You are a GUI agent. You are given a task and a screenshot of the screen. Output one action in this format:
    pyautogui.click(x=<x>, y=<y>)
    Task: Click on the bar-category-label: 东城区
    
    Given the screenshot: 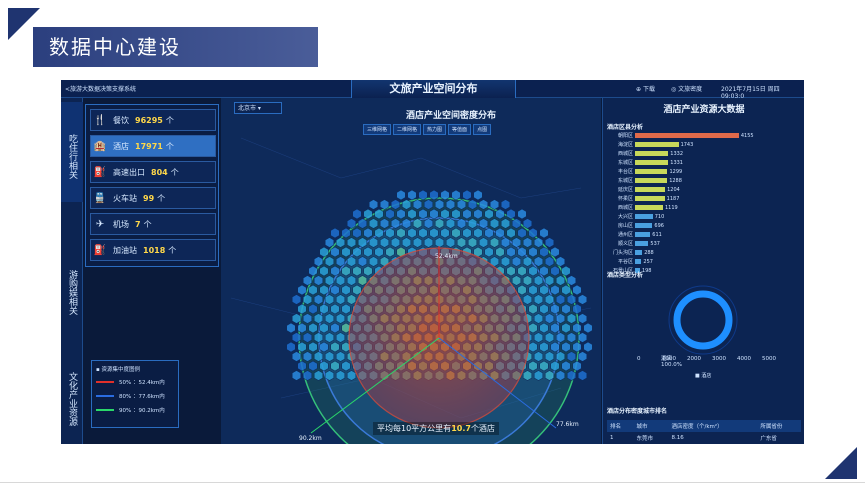 What is the action you would take?
    pyautogui.click(x=625, y=181)
    